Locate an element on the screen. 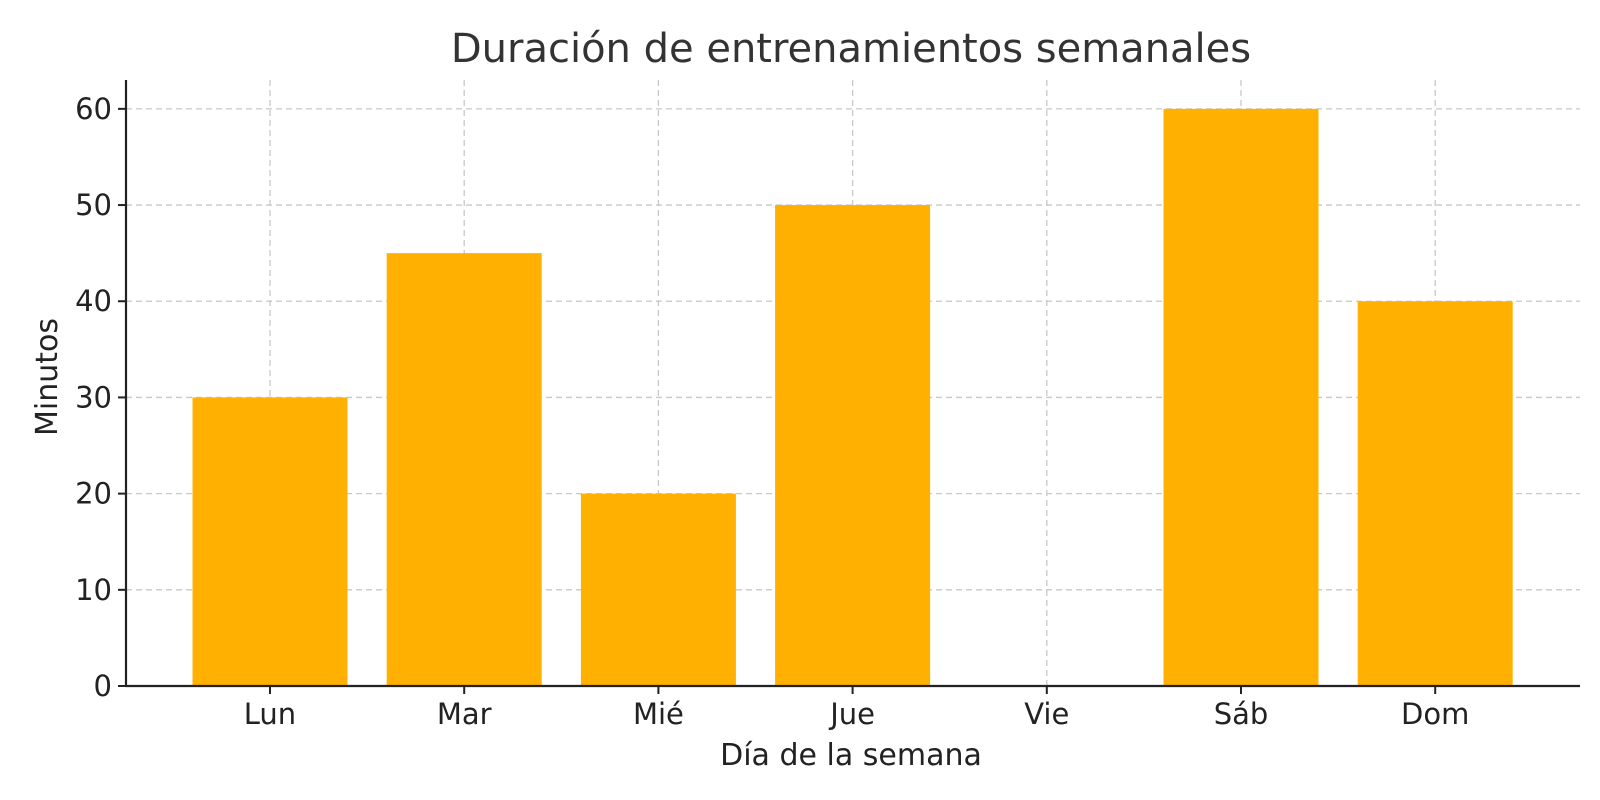  x-tick-label-Mar: Mar is located at coordinates (464, 714).